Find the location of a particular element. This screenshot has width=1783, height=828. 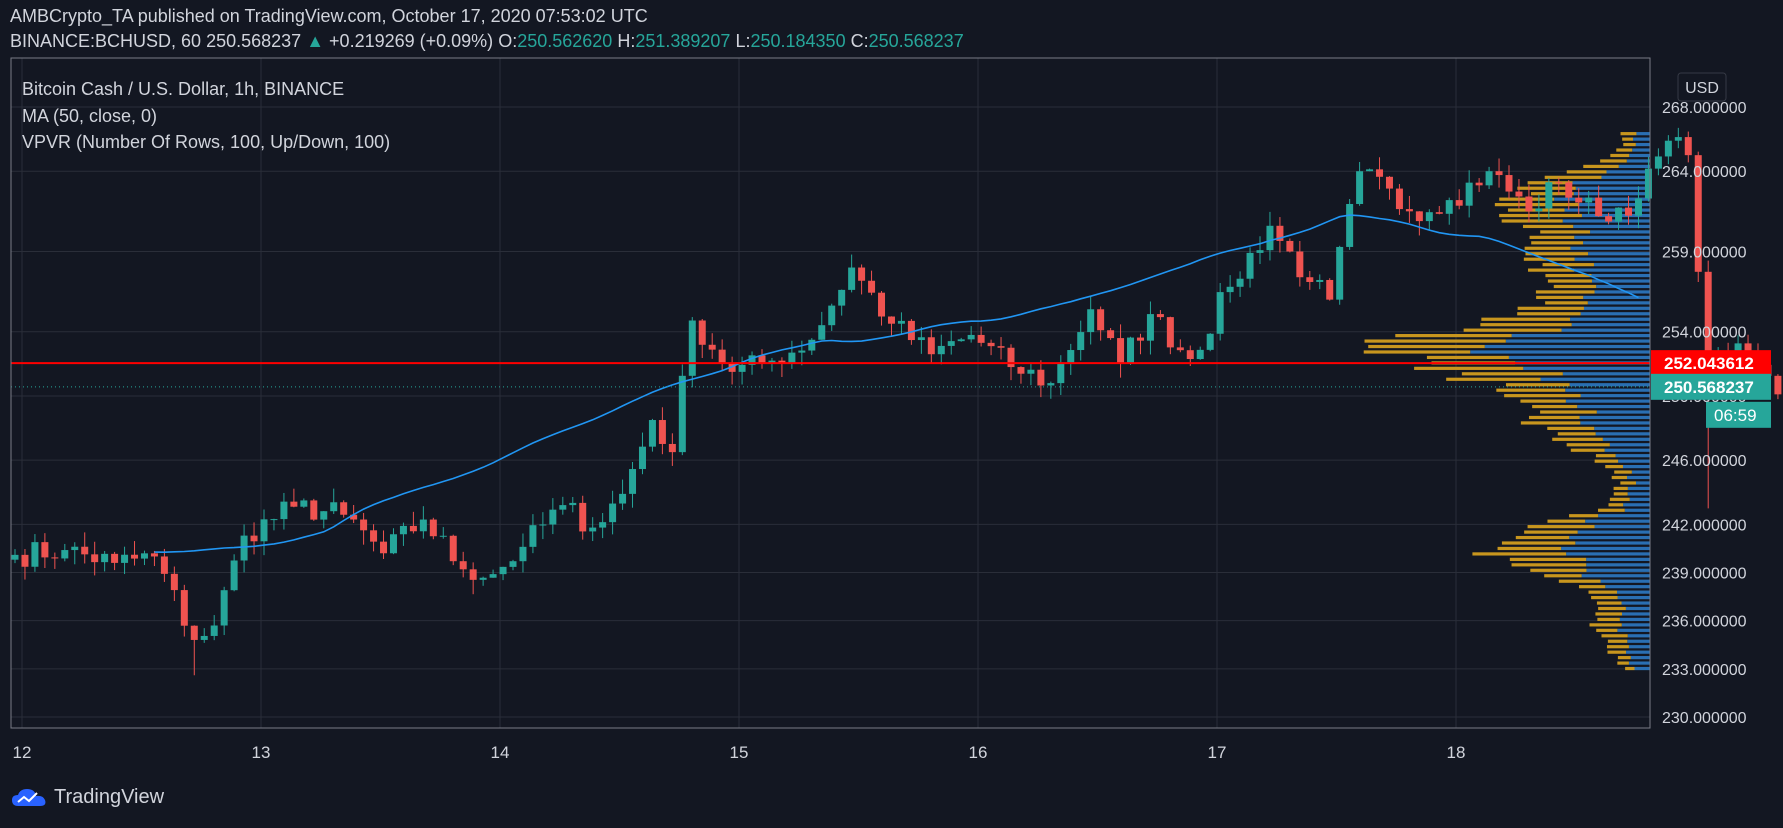

y-tick-label: 264.000000 is located at coordinates (1704, 172).